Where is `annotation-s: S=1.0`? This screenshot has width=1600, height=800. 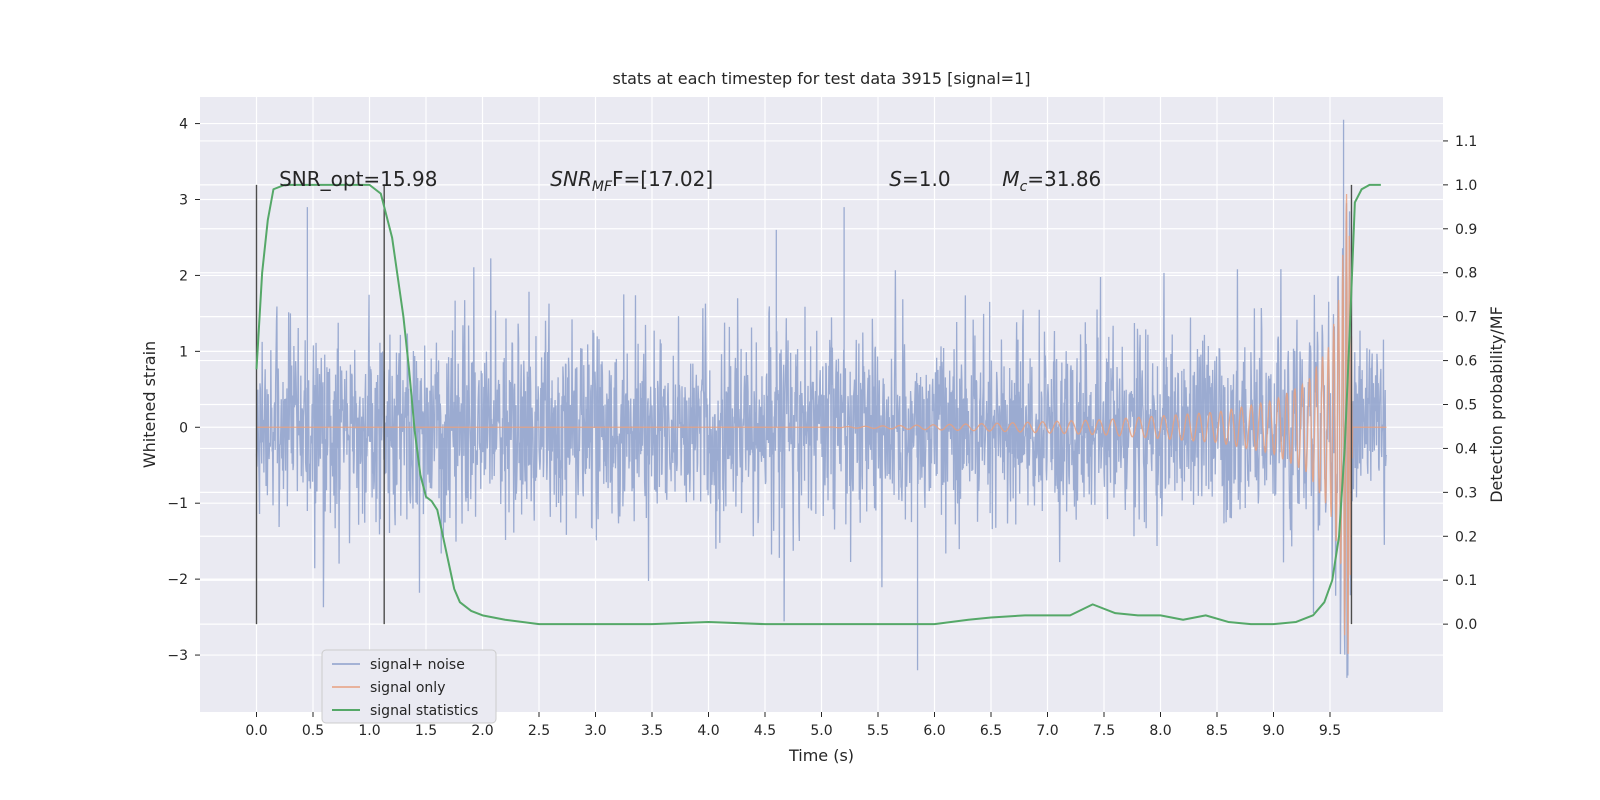 annotation-s: S=1.0 is located at coordinates (919, 179).